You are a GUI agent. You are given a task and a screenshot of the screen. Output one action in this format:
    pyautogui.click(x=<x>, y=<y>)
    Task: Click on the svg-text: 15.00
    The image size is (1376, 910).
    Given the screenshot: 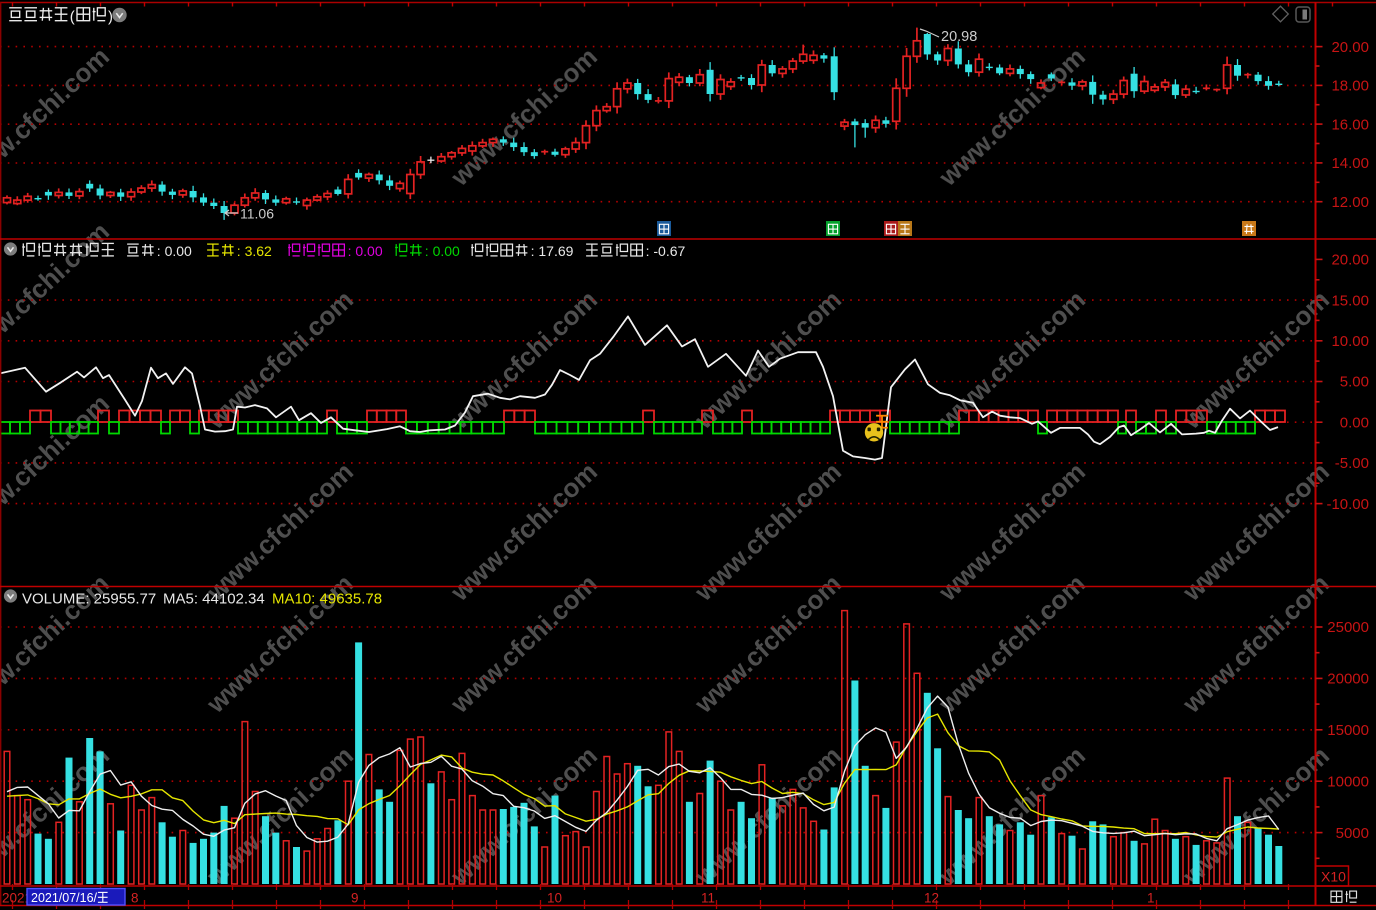 What is the action you would take?
    pyautogui.click(x=1350, y=300)
    